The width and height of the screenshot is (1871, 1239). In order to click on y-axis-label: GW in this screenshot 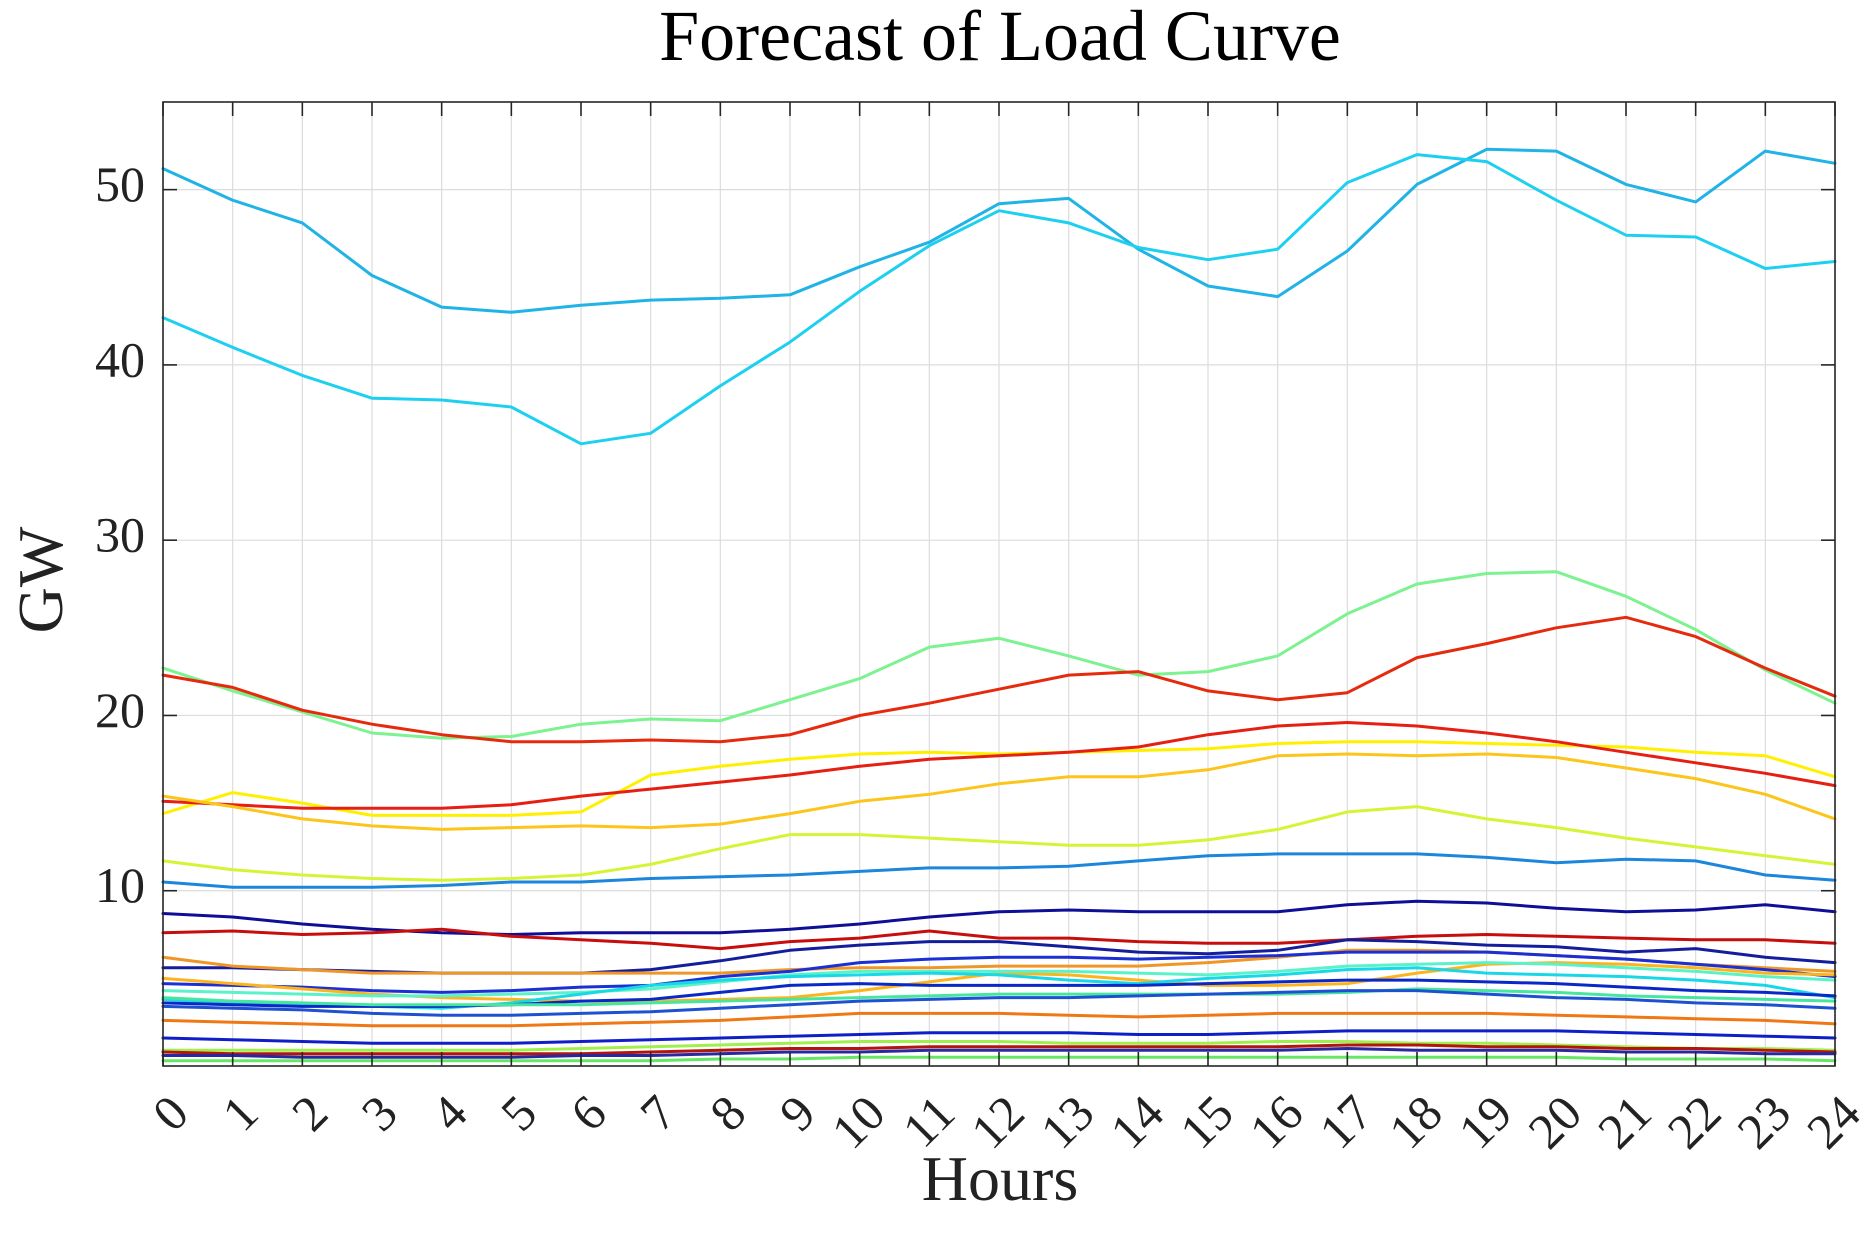, I will do `click(40, 579)`.